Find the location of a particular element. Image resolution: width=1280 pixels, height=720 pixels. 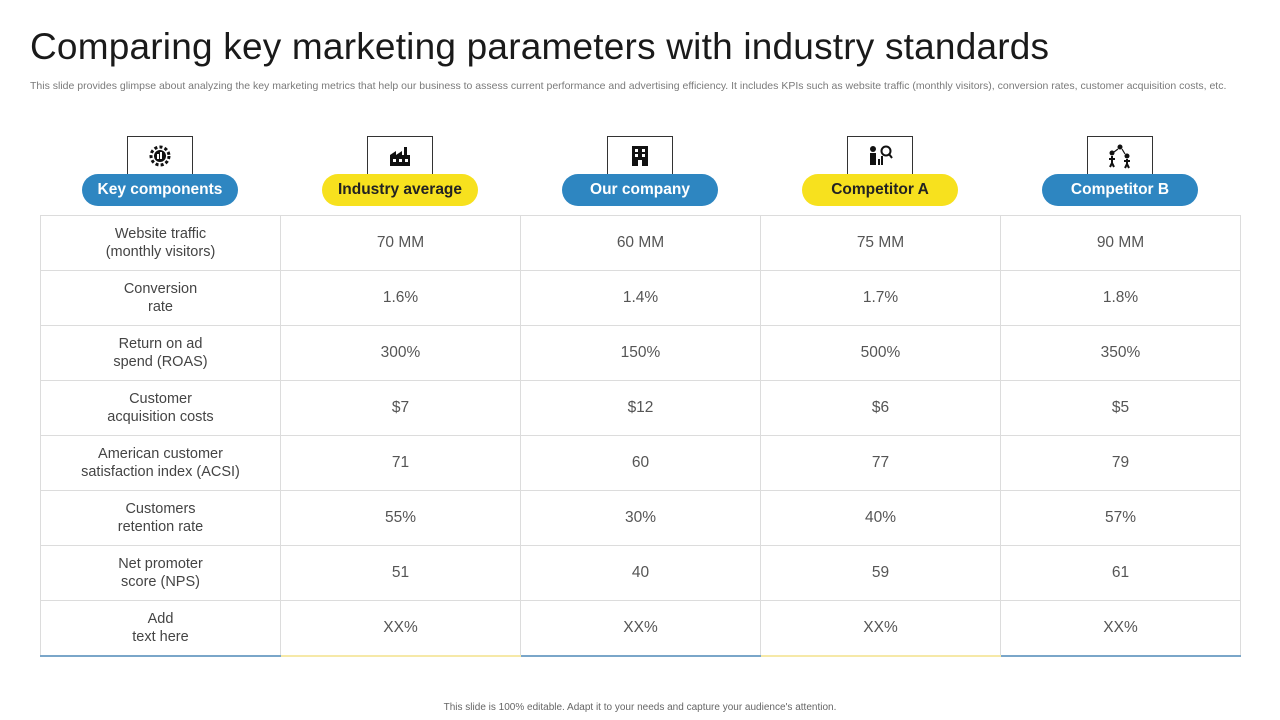

table-cell: 60 MM is located at coordinates (640, 243).